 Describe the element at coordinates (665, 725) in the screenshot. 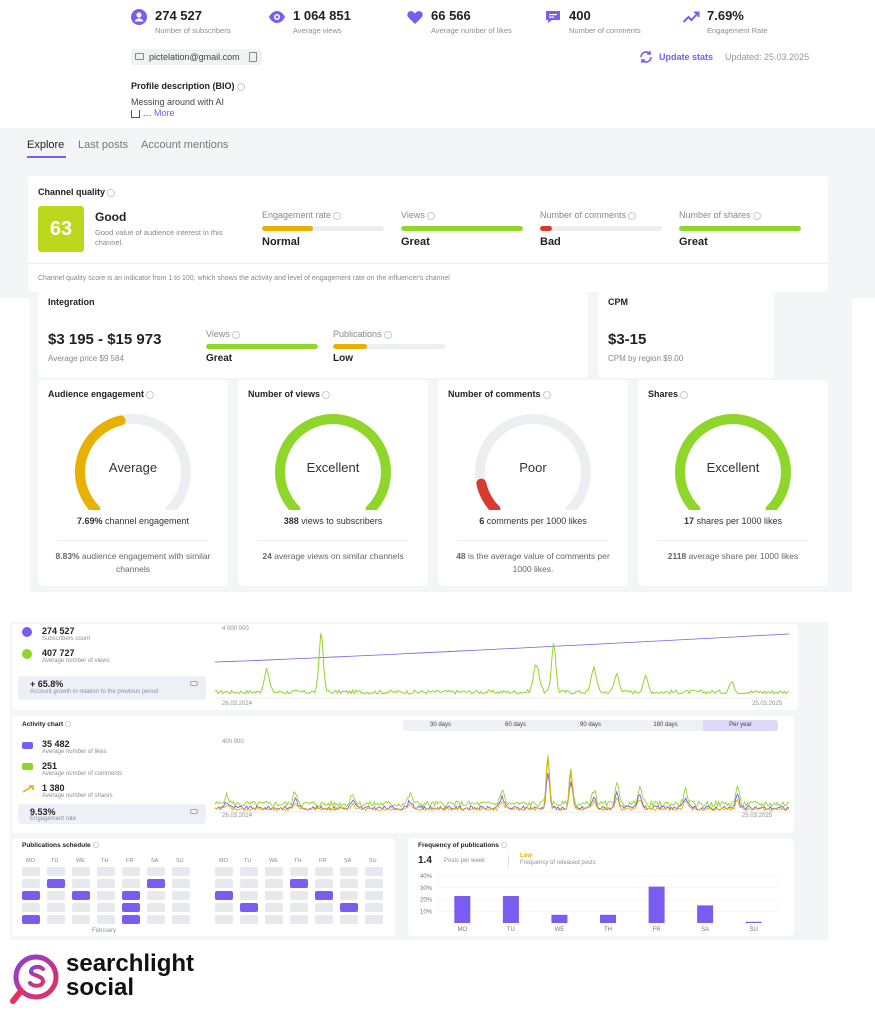

I see `period-option: 180 days` at that location.